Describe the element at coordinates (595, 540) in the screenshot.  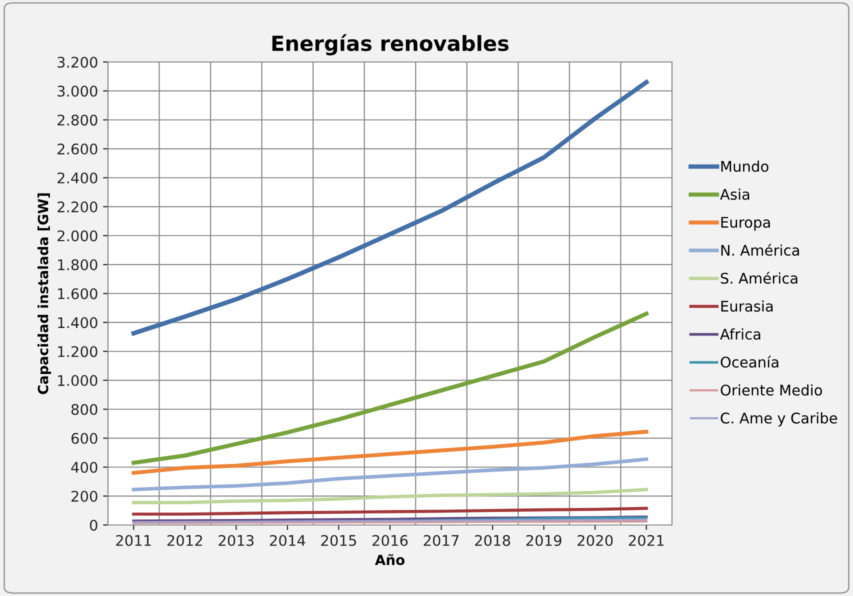
I see `x-tick-label: 2020` at that location.